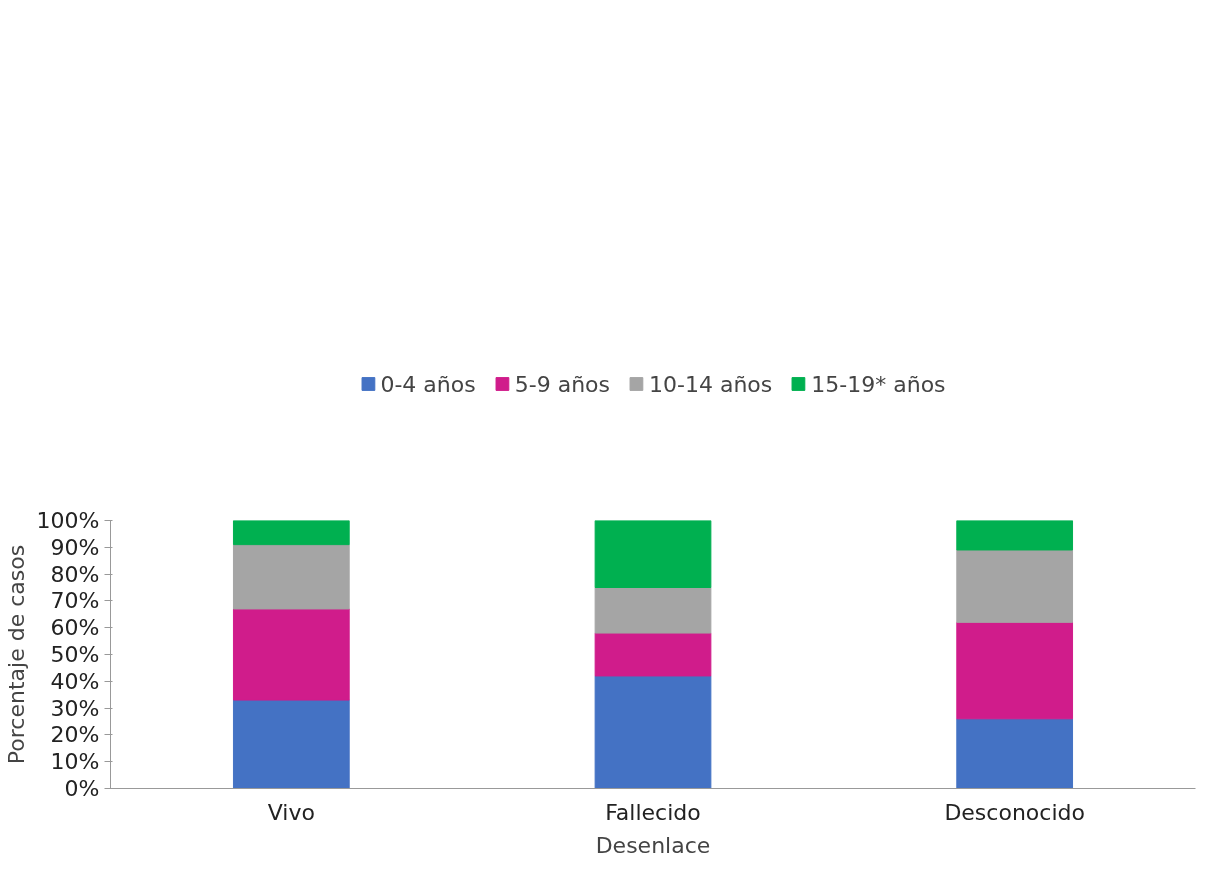  Describe the element at coordinates (562, 384) in the screenshot. I see `legend-label: 5-9 años` at that location.